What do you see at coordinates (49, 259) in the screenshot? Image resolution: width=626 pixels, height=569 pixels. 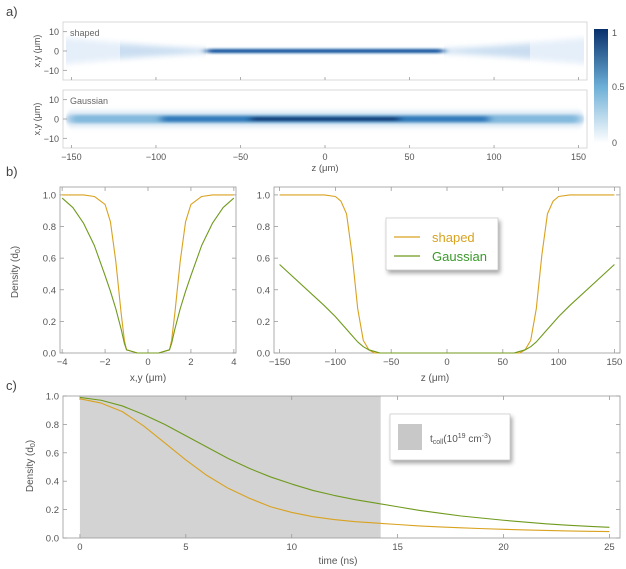 I see `profile-xy-ytick-label: 0.6` at bounding box center [49, 259].